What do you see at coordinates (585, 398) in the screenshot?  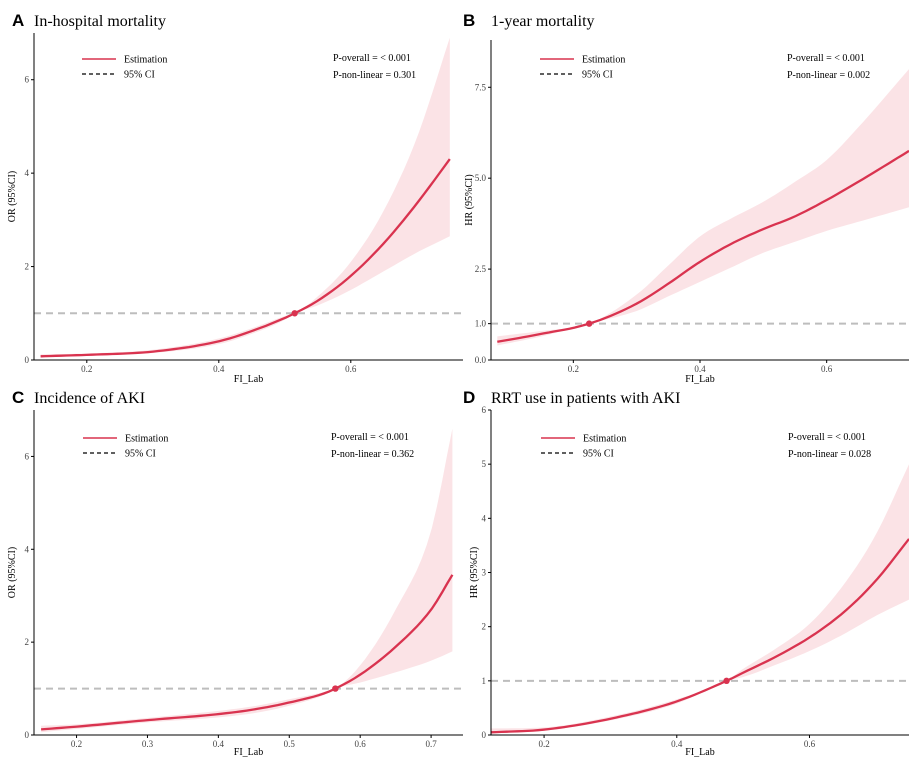 I see `panel-title: RRT use in patients with AKI` at bounding box center [585, 398].